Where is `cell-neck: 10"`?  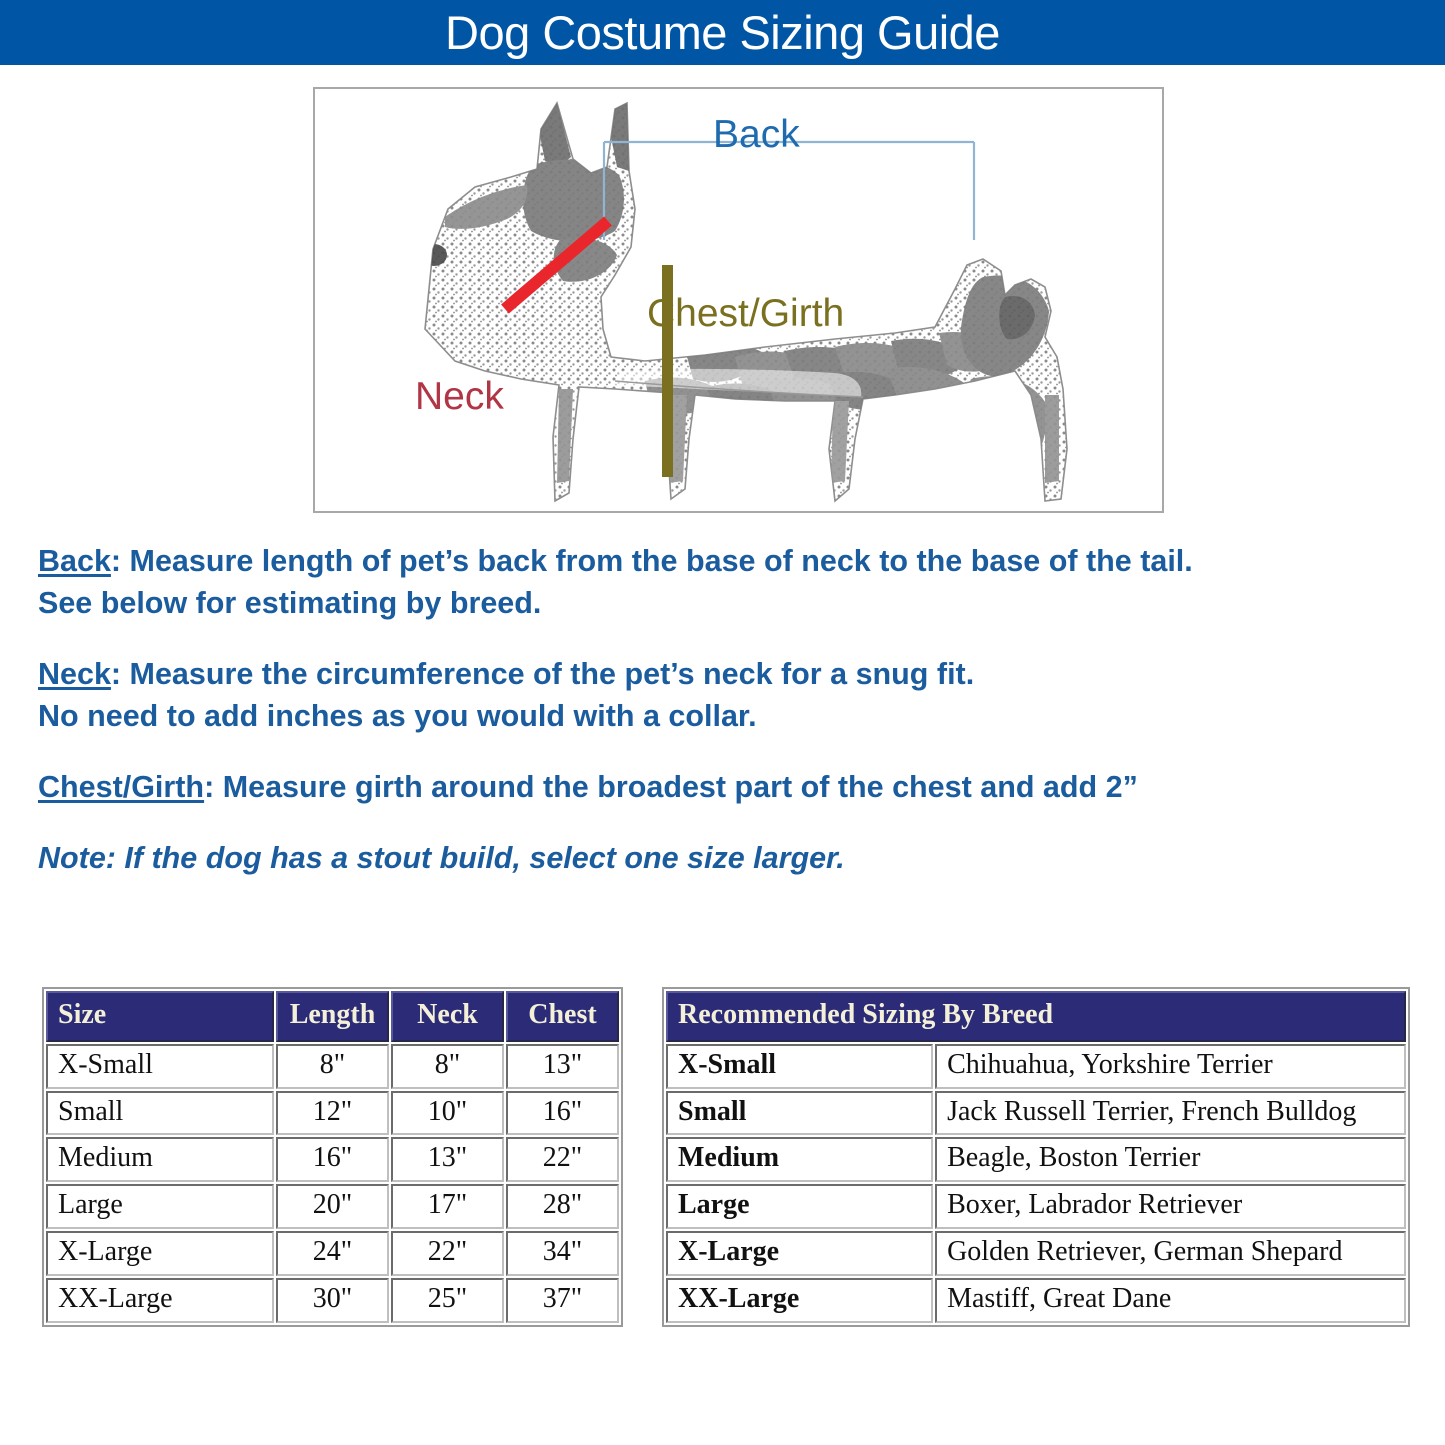 cell-neck: 10" is located at coordinates (447, 1113).